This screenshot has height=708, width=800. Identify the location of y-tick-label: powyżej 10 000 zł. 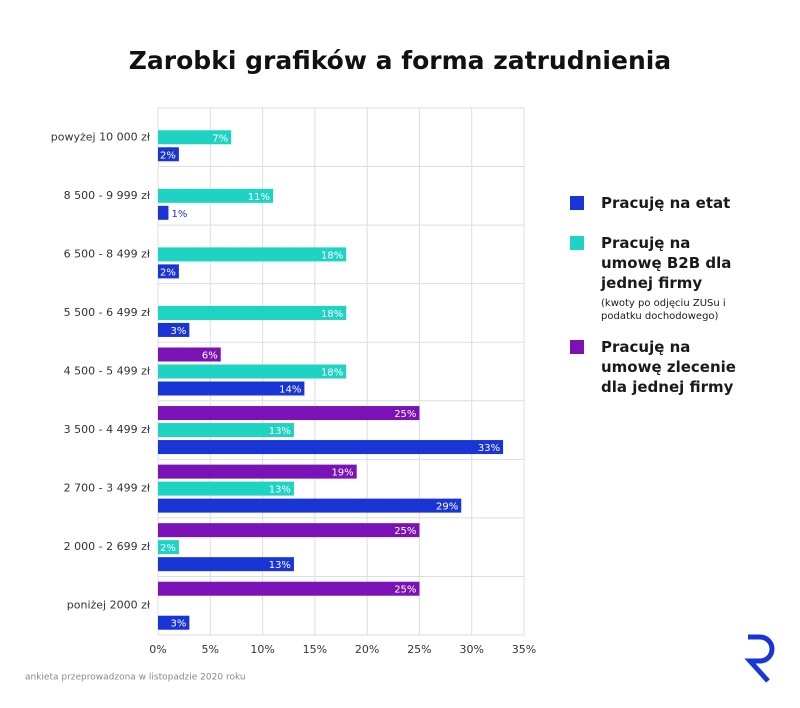
(101, 136).